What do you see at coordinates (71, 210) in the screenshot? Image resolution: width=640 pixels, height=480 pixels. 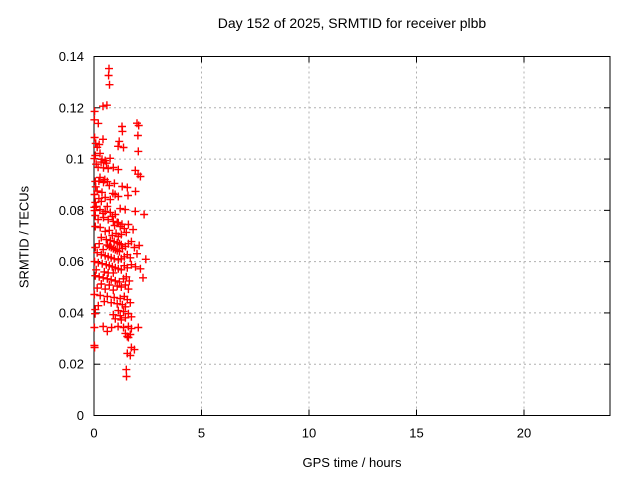 I see `y-tick-label: 0.08` at bounding box center [71, 210].